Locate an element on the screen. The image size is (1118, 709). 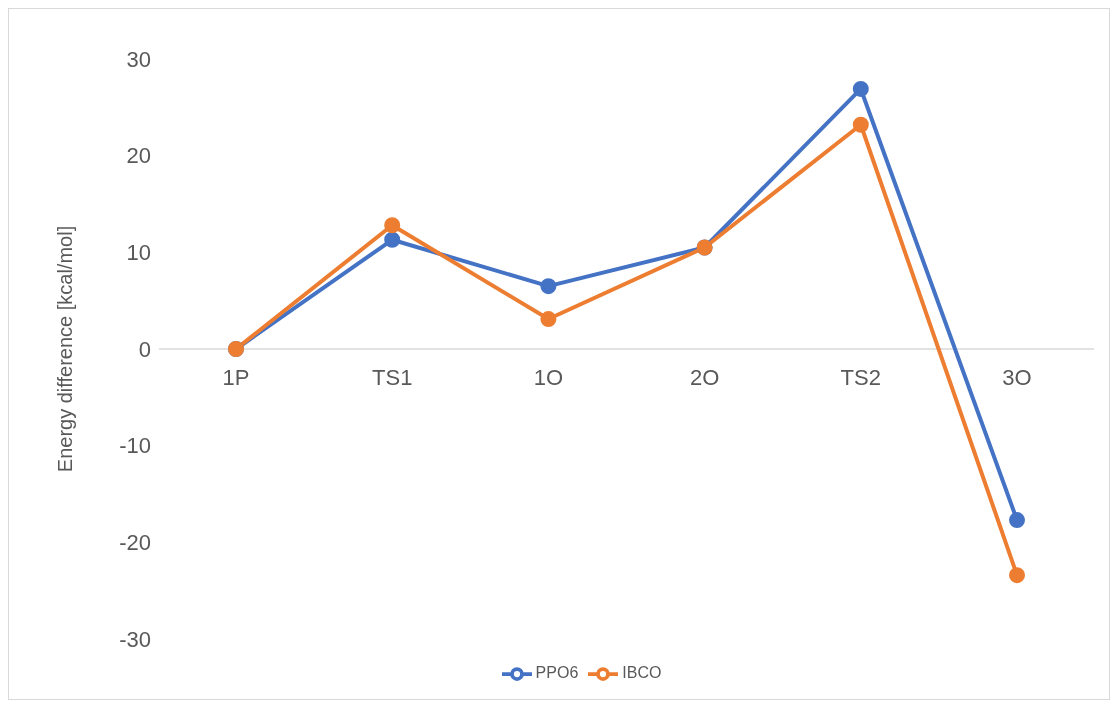
y-axis-title: Energy difference [kcal/mol] is located at coordinates (65, 349).